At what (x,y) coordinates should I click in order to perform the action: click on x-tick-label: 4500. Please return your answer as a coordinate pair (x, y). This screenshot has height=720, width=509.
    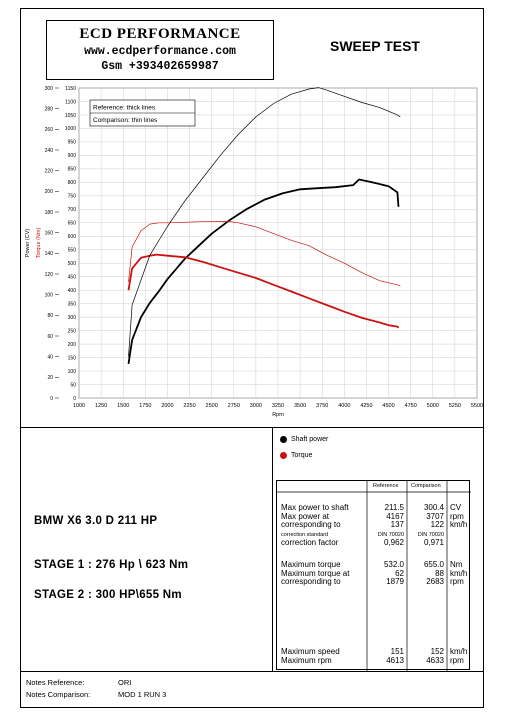
    Looking at the image, I should click on (388, 406).